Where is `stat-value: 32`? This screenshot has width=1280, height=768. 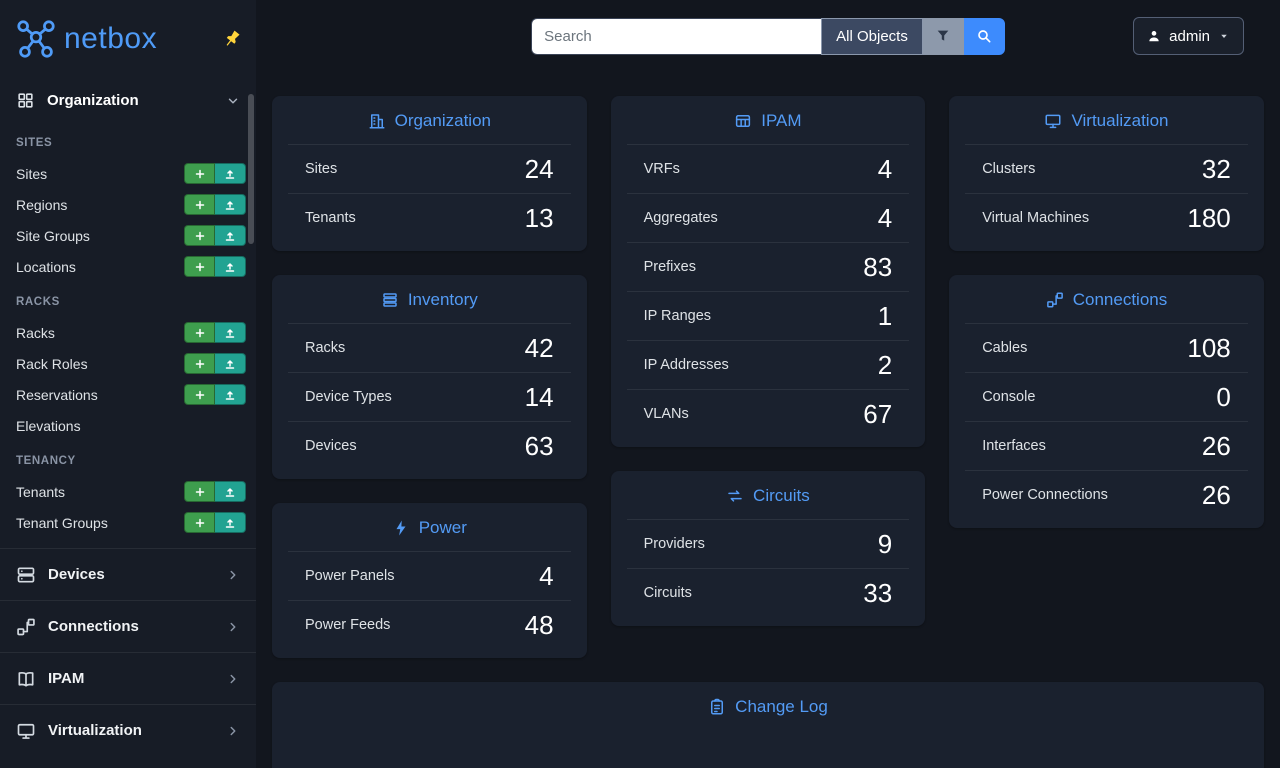 stat-value: 32 is located at coordinates (1216, 168).